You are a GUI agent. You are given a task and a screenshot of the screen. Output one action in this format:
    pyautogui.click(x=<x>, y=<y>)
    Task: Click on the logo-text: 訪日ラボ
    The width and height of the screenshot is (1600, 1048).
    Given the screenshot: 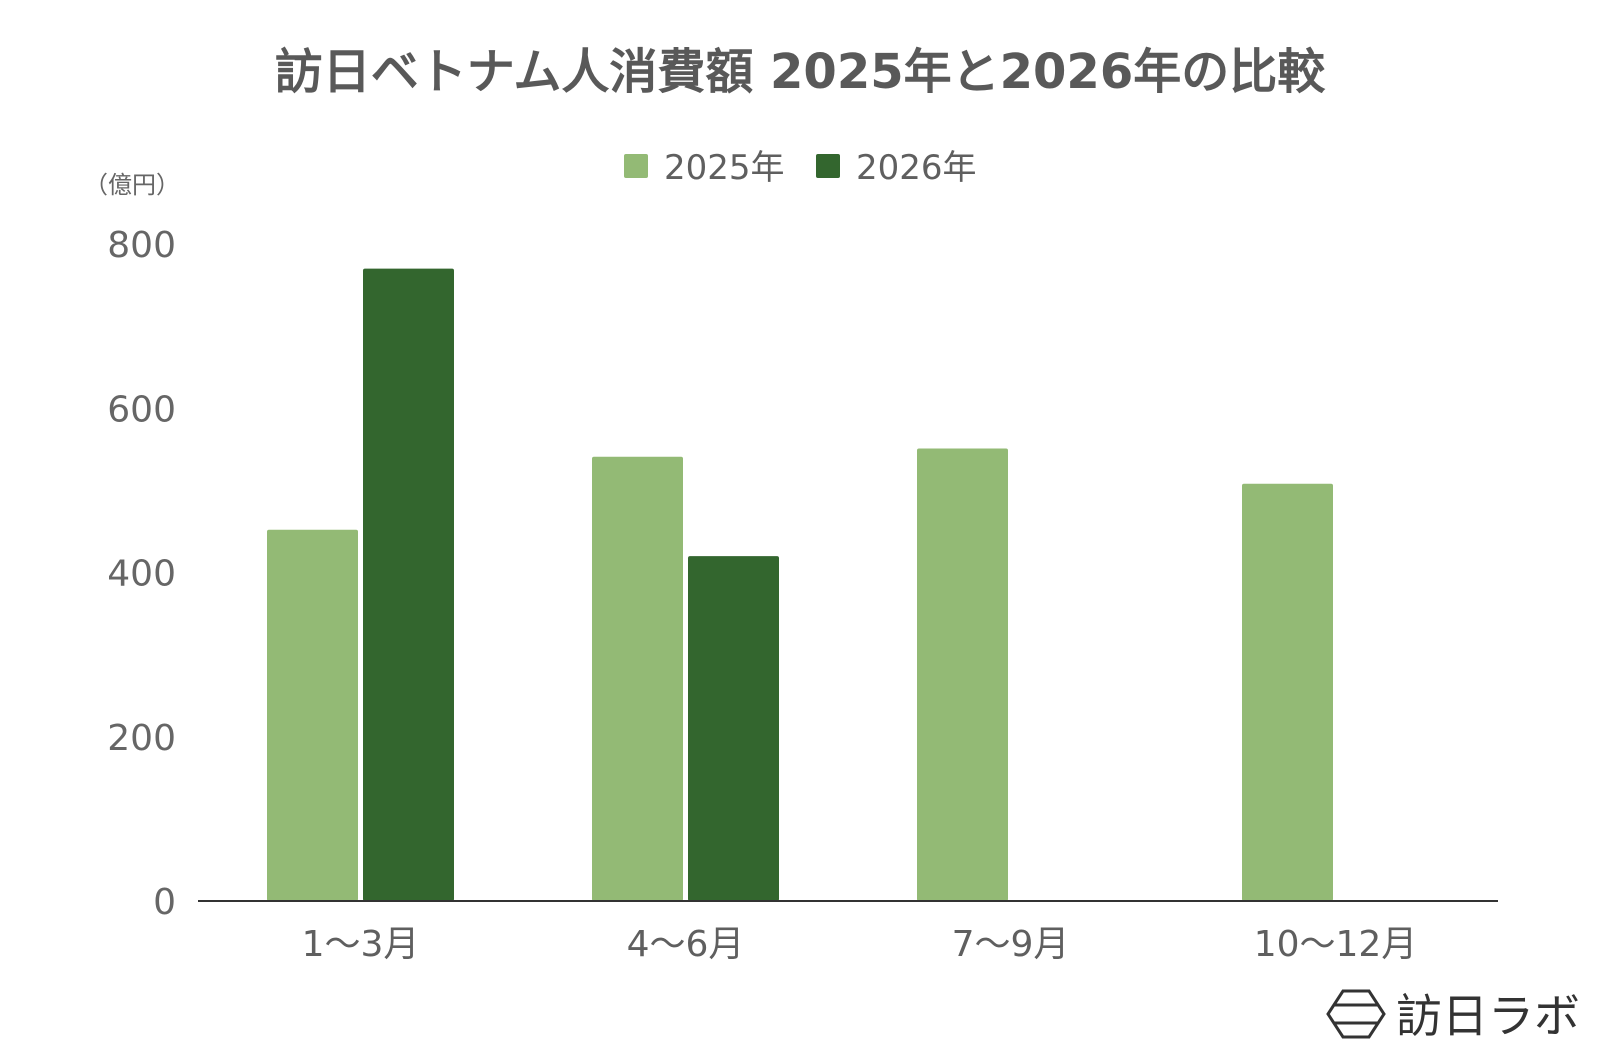 What is the action you would take?
    pyautogui.click(x=1488, y=1016)
    